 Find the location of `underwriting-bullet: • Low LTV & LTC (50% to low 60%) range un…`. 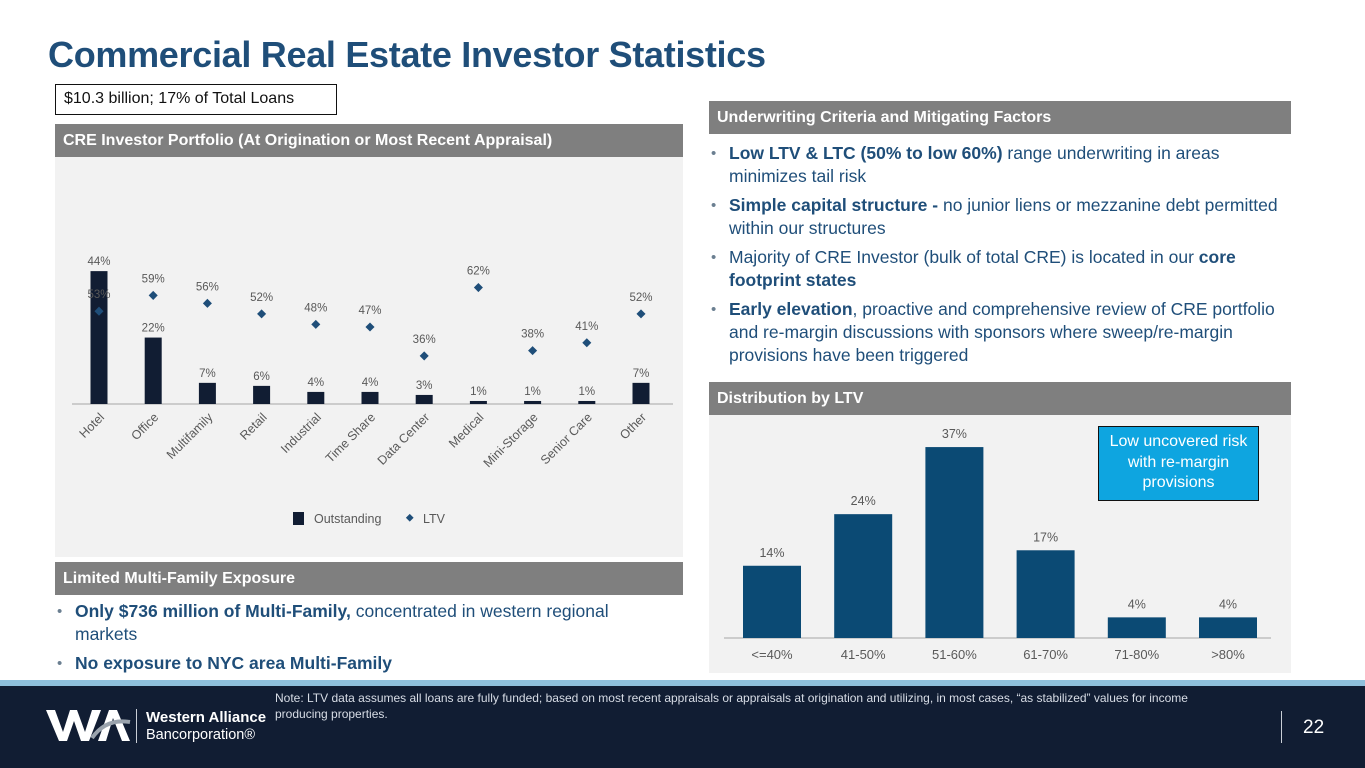

underwriting-bullet: • Low LTV & LTC (50% to low 60%) range un… is located at coordinates (994, 165).